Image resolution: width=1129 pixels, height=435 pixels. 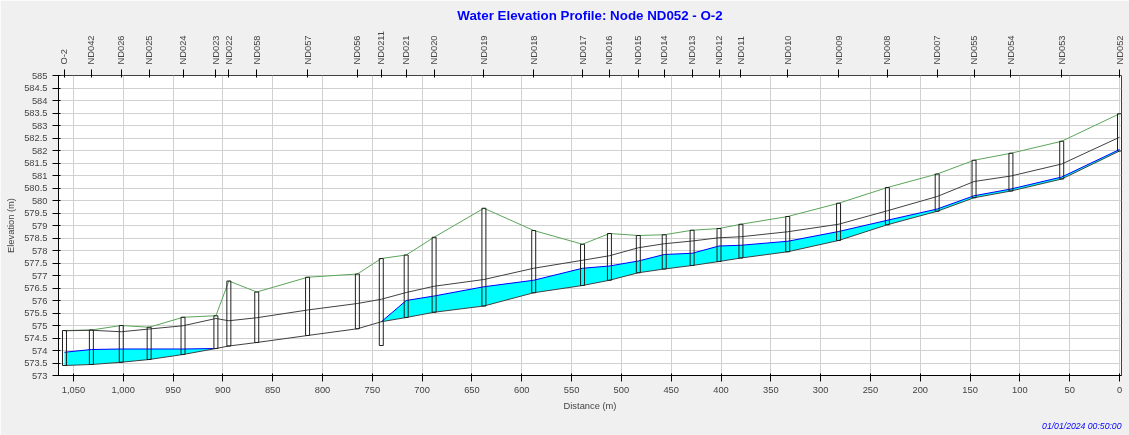 I want to click on annotation: ND042, so click(x=91, y=50).